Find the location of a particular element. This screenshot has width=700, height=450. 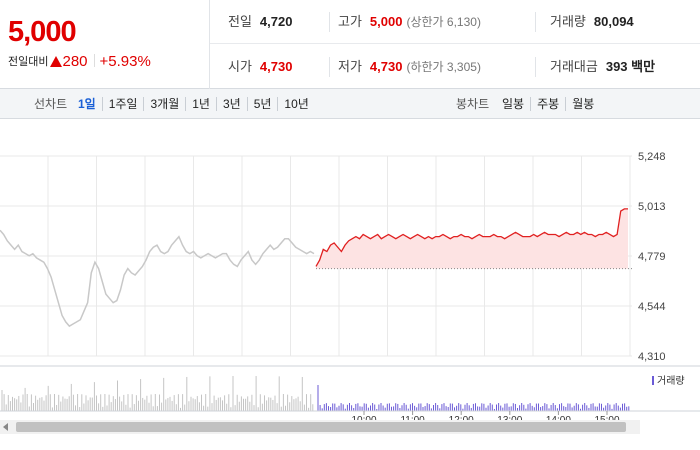

candle-period-tab: 일봉 is located at coordinates (513, 104).